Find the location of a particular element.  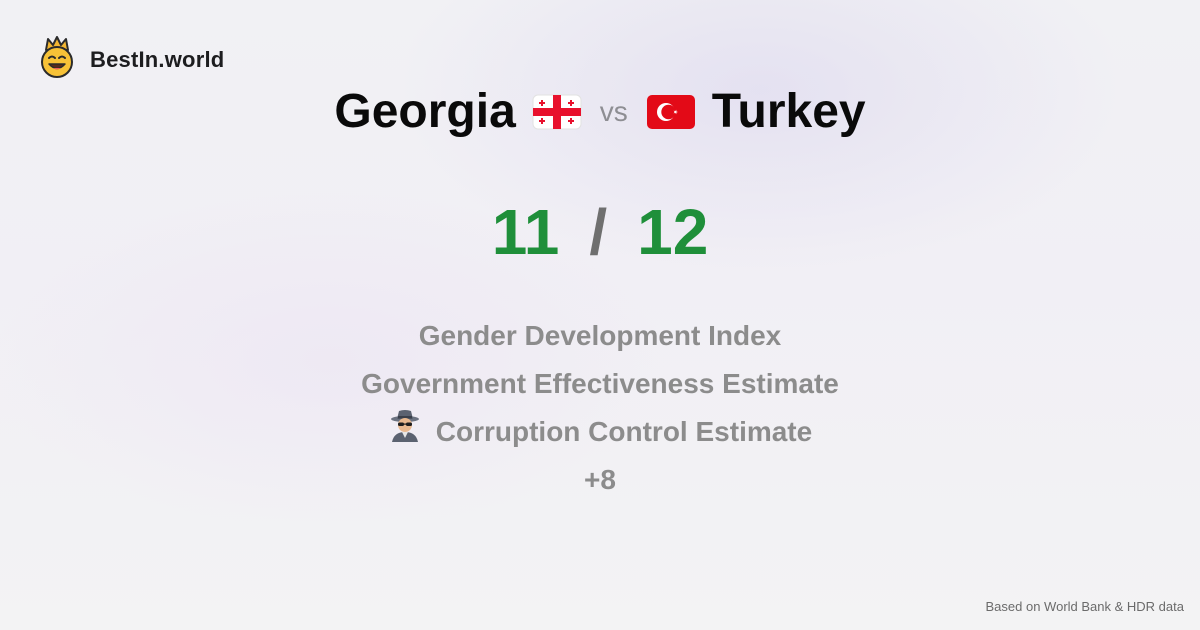

metric-item: Gender Development Index is located at coordinates (600, 336).